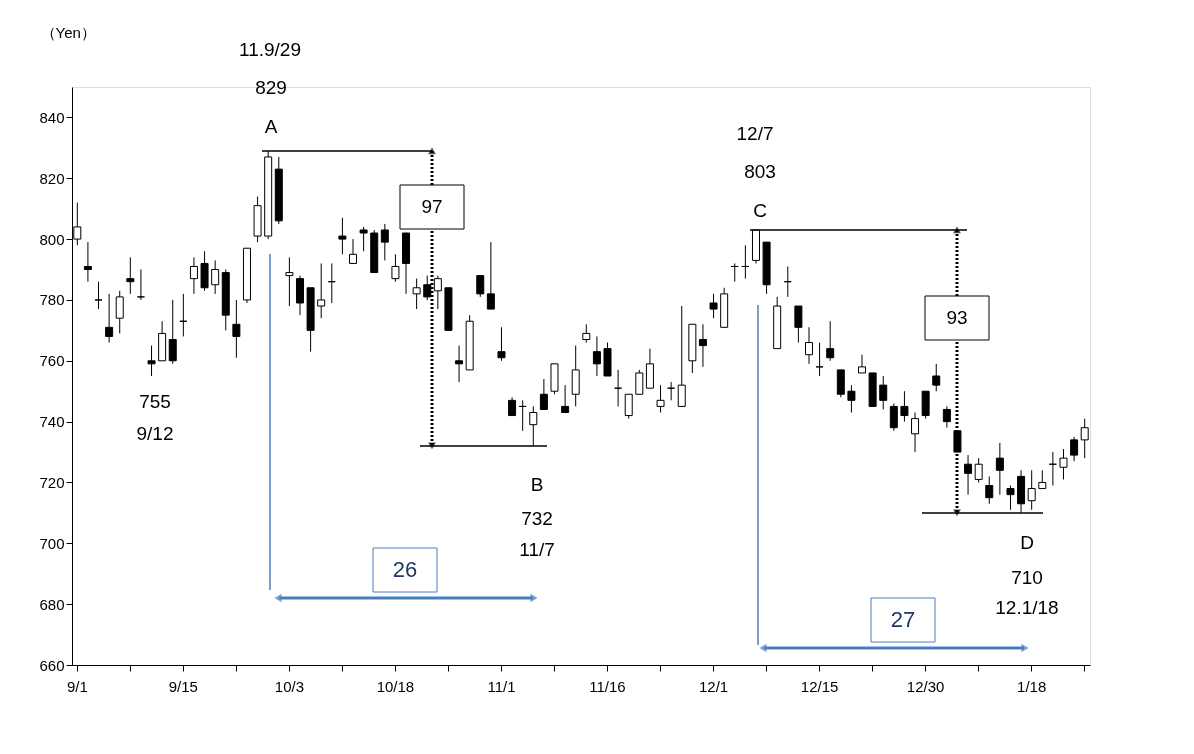 The height and width of the screenshot is (754, 1194). Describe the element at coordinates (537, 549) in the screenshot. I see `annotation: 11/7` at that location.